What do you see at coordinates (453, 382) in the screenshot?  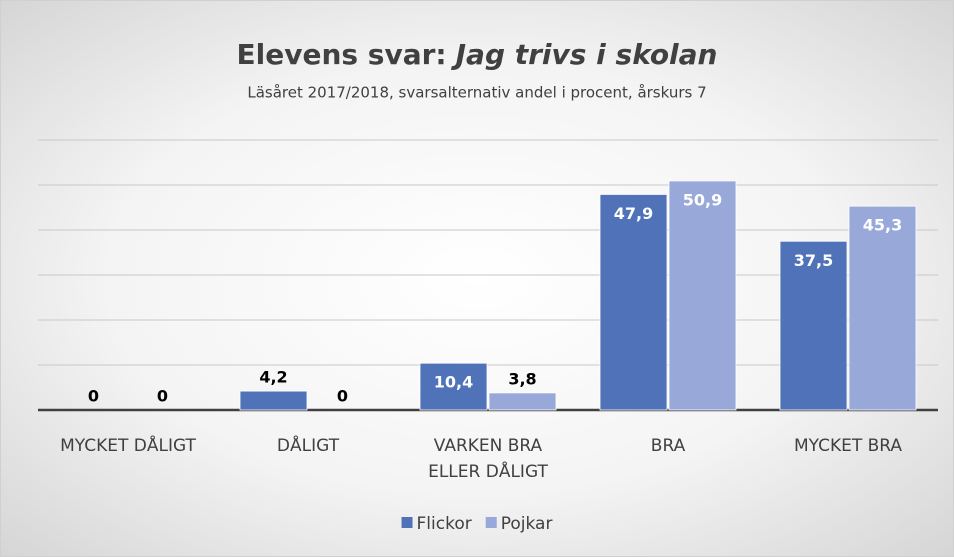 I see `data-label: 10,4` at bounding box center [453, 382].